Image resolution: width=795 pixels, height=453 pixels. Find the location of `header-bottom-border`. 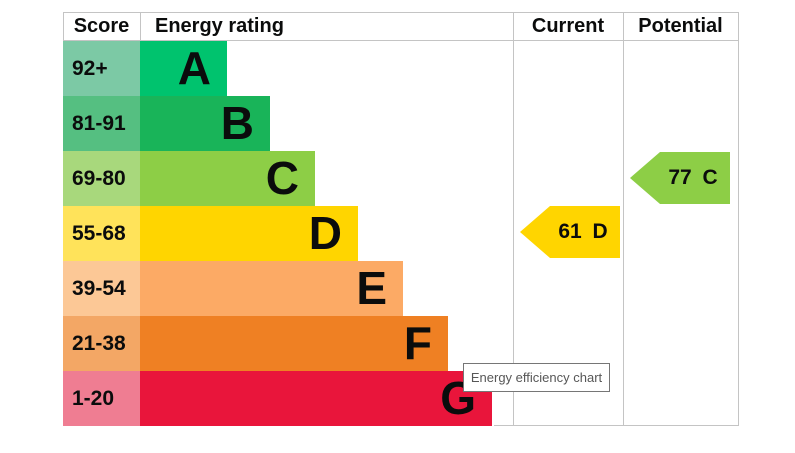

header-bottom-border is located at coordinates (401, 40).